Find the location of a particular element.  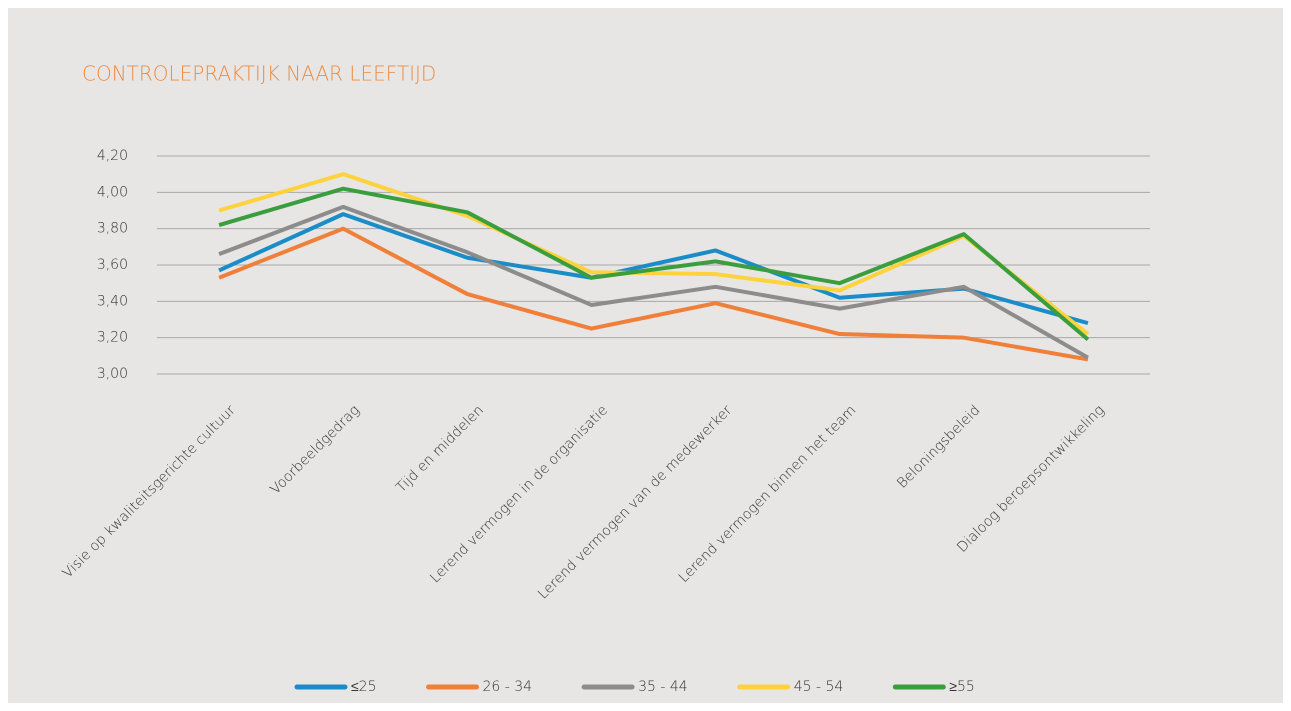

legend-label: ≥55 is located at coordinates (962, 687).